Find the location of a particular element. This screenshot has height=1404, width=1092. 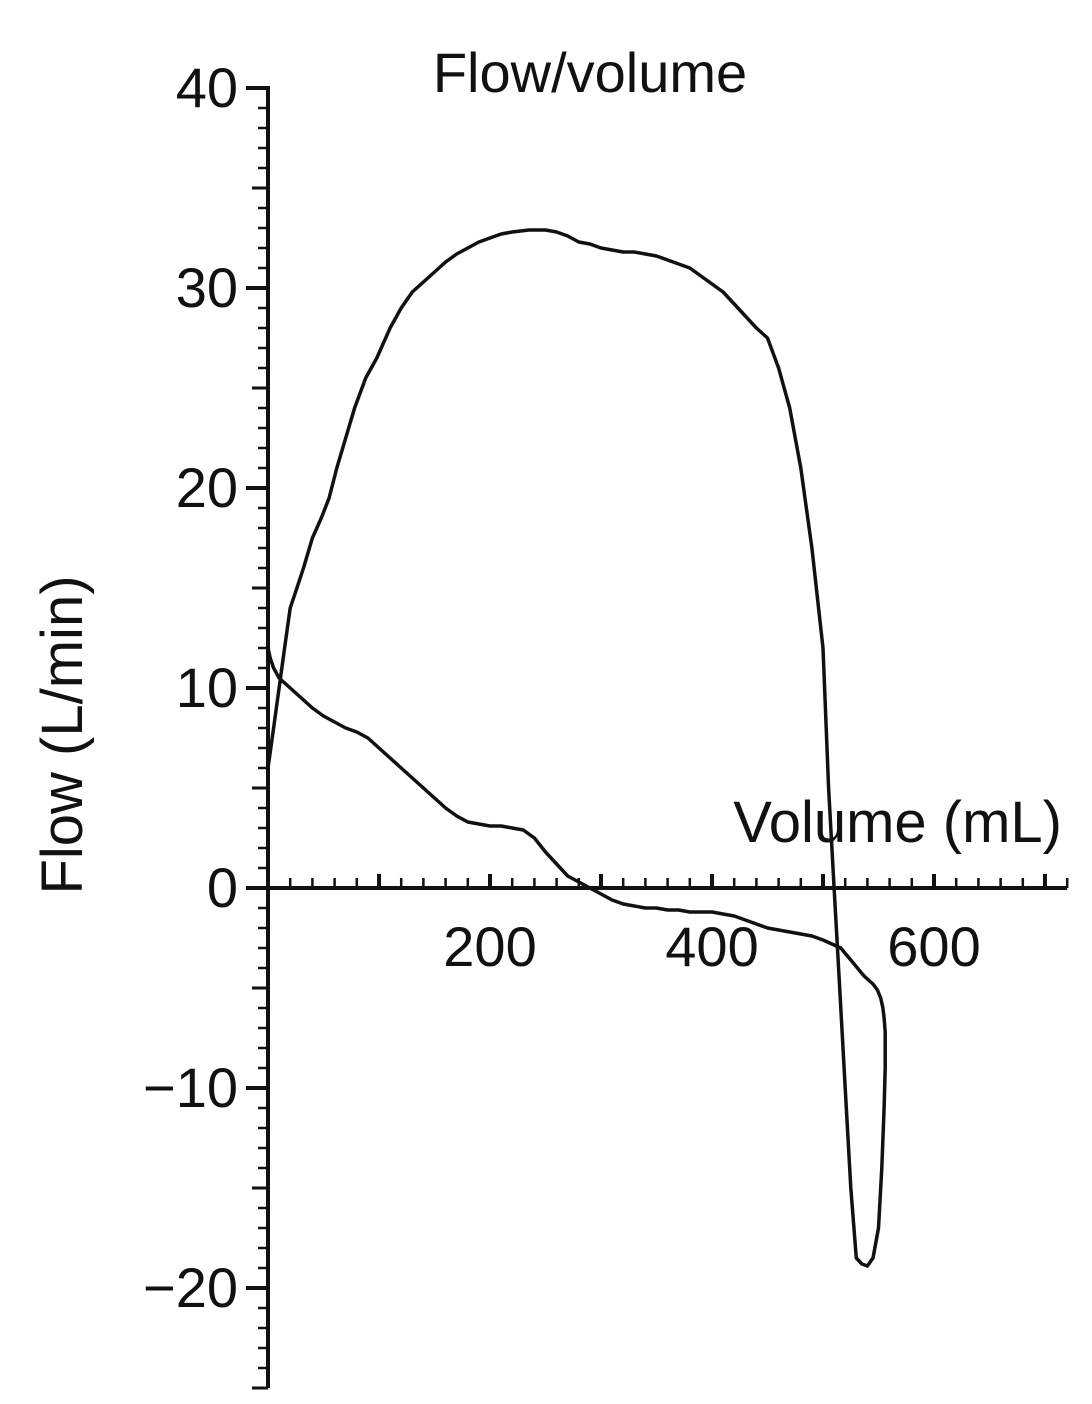

y-tick-label: 0 is located at coordinates (222, 887).